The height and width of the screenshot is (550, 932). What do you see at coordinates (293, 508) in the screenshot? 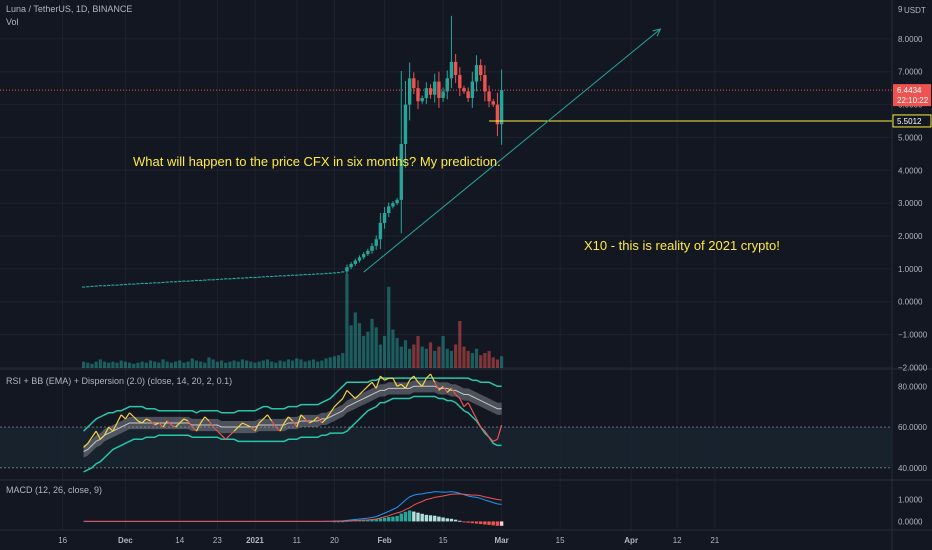
I see `macd-pane` at bounding box center [293, 508].